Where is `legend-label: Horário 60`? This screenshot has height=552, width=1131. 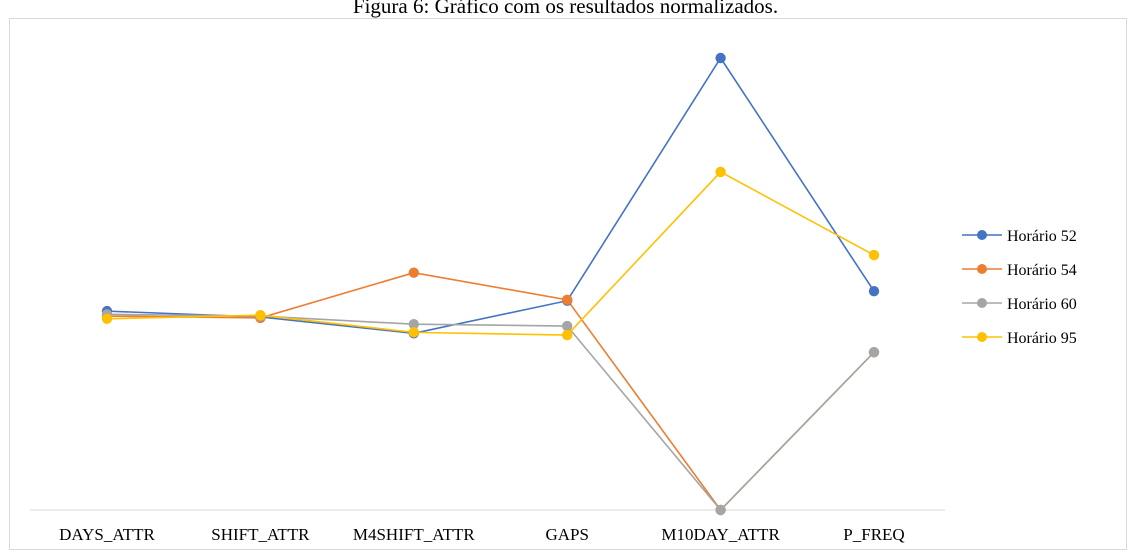
legend-label: Horário 60 is located at coordinates (1042, 304).